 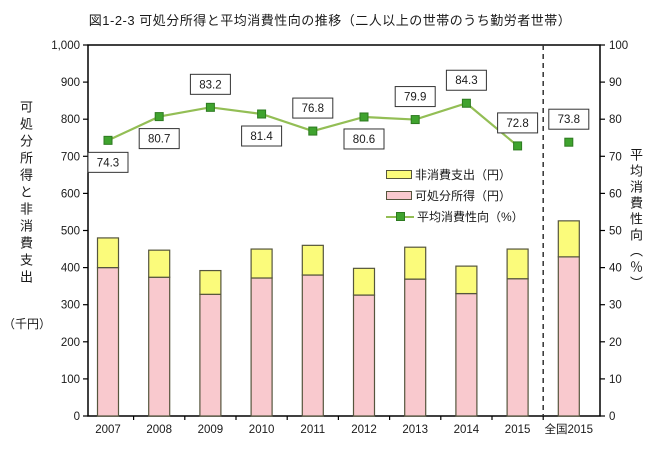 I want to click on propensity-swatch-icon, so click(x=400, y=216).